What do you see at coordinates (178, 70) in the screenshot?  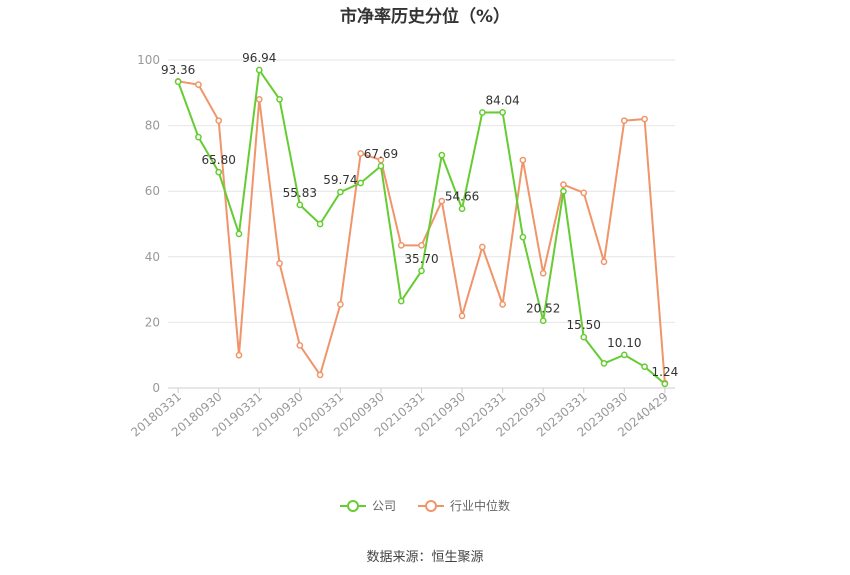 I see `data-label: 93.36` at bounding box center [178, 70].